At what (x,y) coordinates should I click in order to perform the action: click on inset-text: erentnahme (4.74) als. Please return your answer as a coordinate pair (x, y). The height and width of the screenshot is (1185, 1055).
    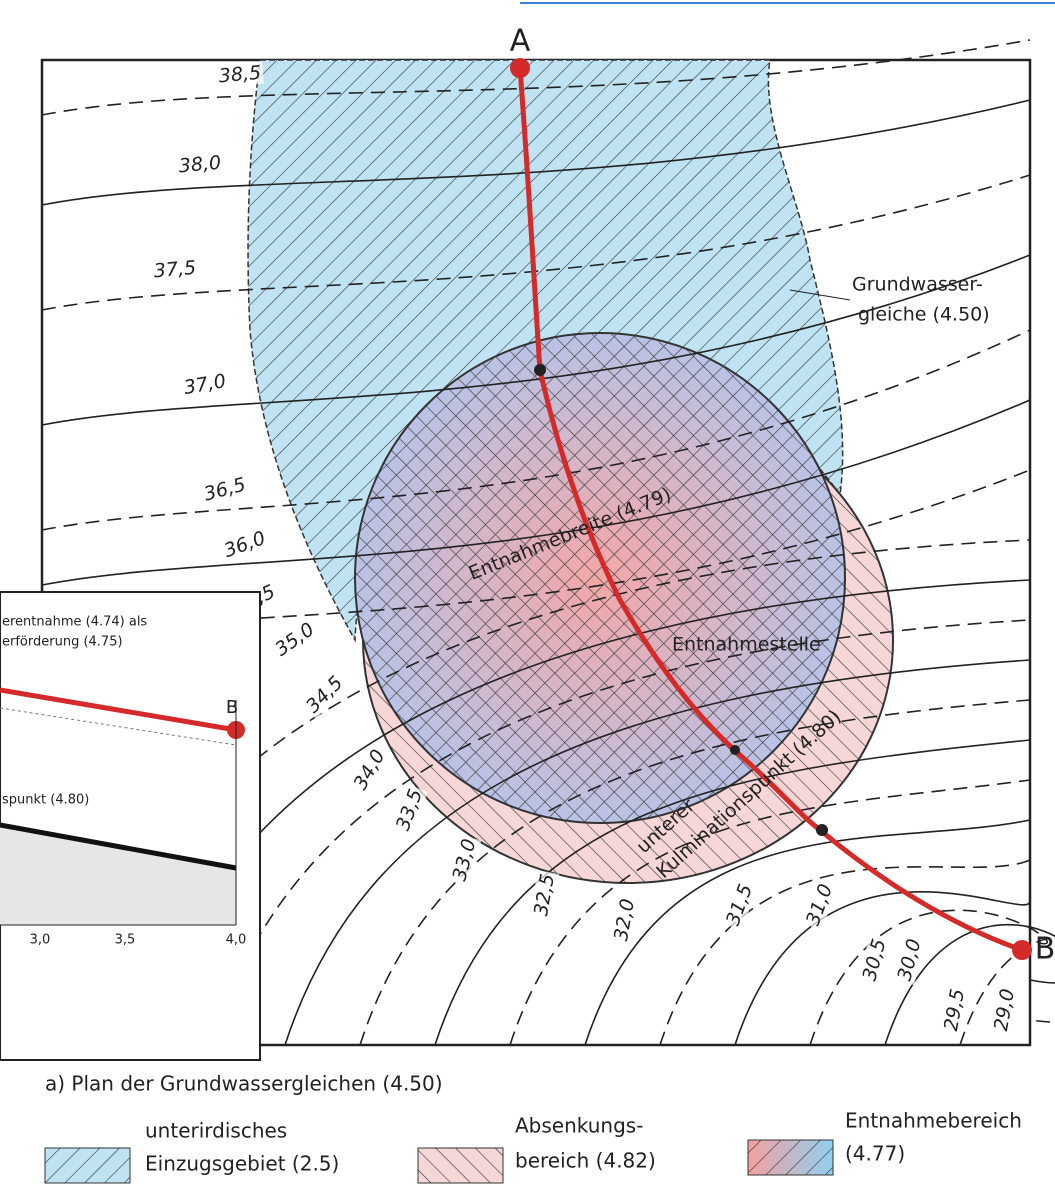
    Looking at the image, I should click on (74, 622).